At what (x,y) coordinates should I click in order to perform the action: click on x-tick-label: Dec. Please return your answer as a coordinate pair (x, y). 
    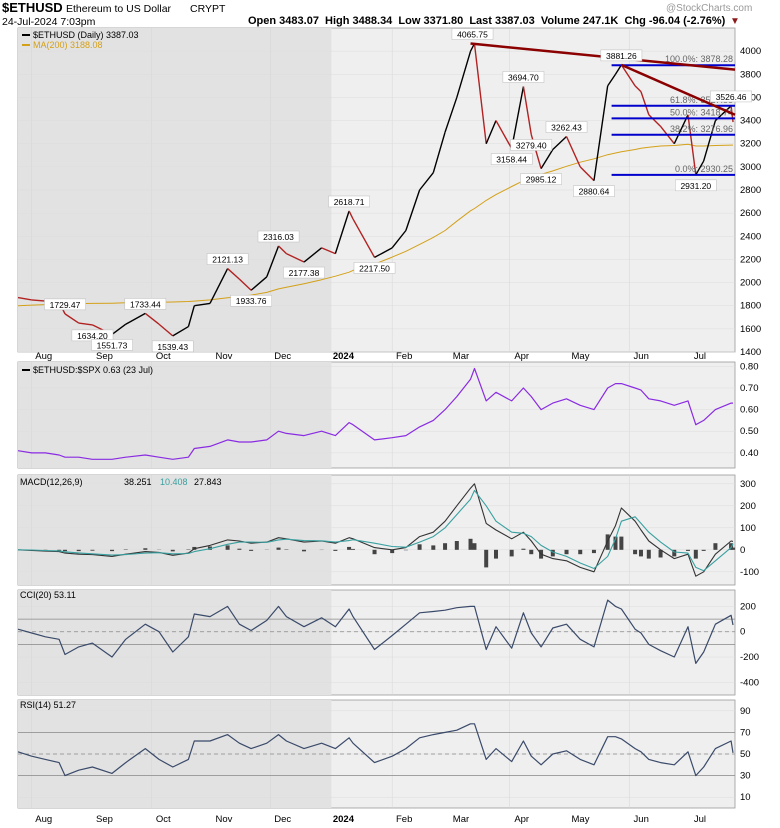
    Looking at the image, I should click on (282, 356).